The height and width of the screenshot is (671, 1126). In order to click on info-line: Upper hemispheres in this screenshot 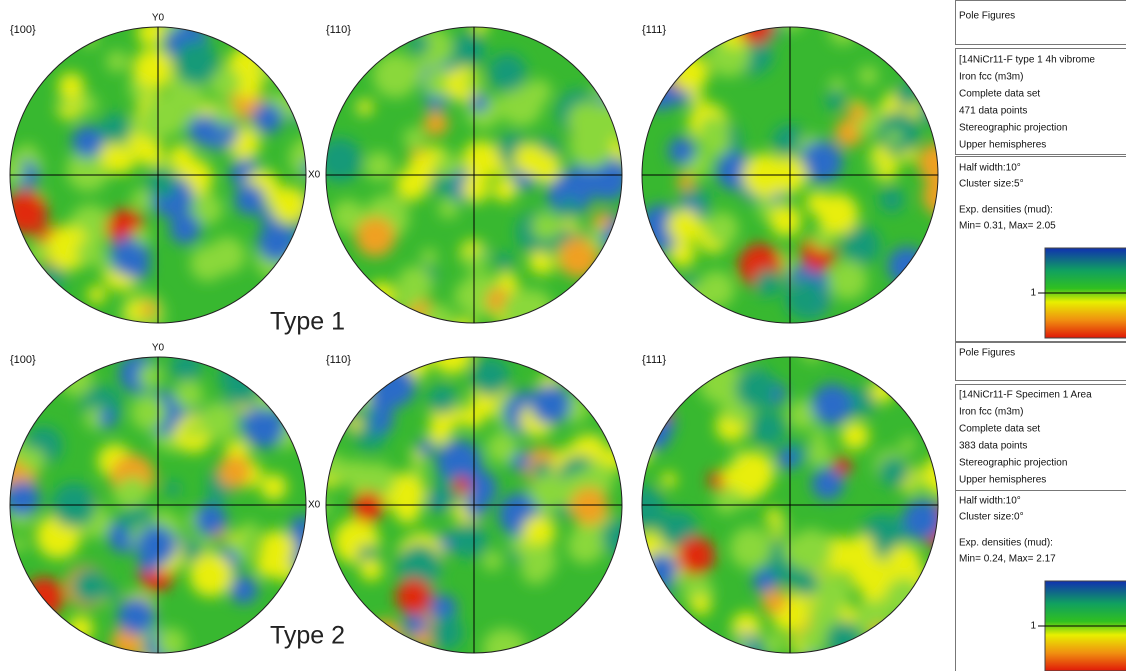, I will do `click(1002, 480)`.